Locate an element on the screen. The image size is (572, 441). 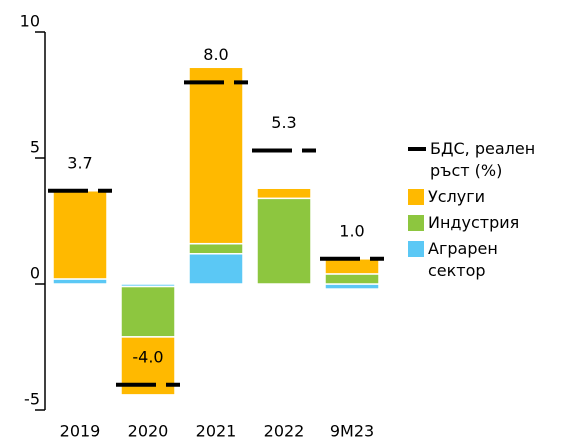
legend-item: Индустрия is located at coordinates (488, 223).